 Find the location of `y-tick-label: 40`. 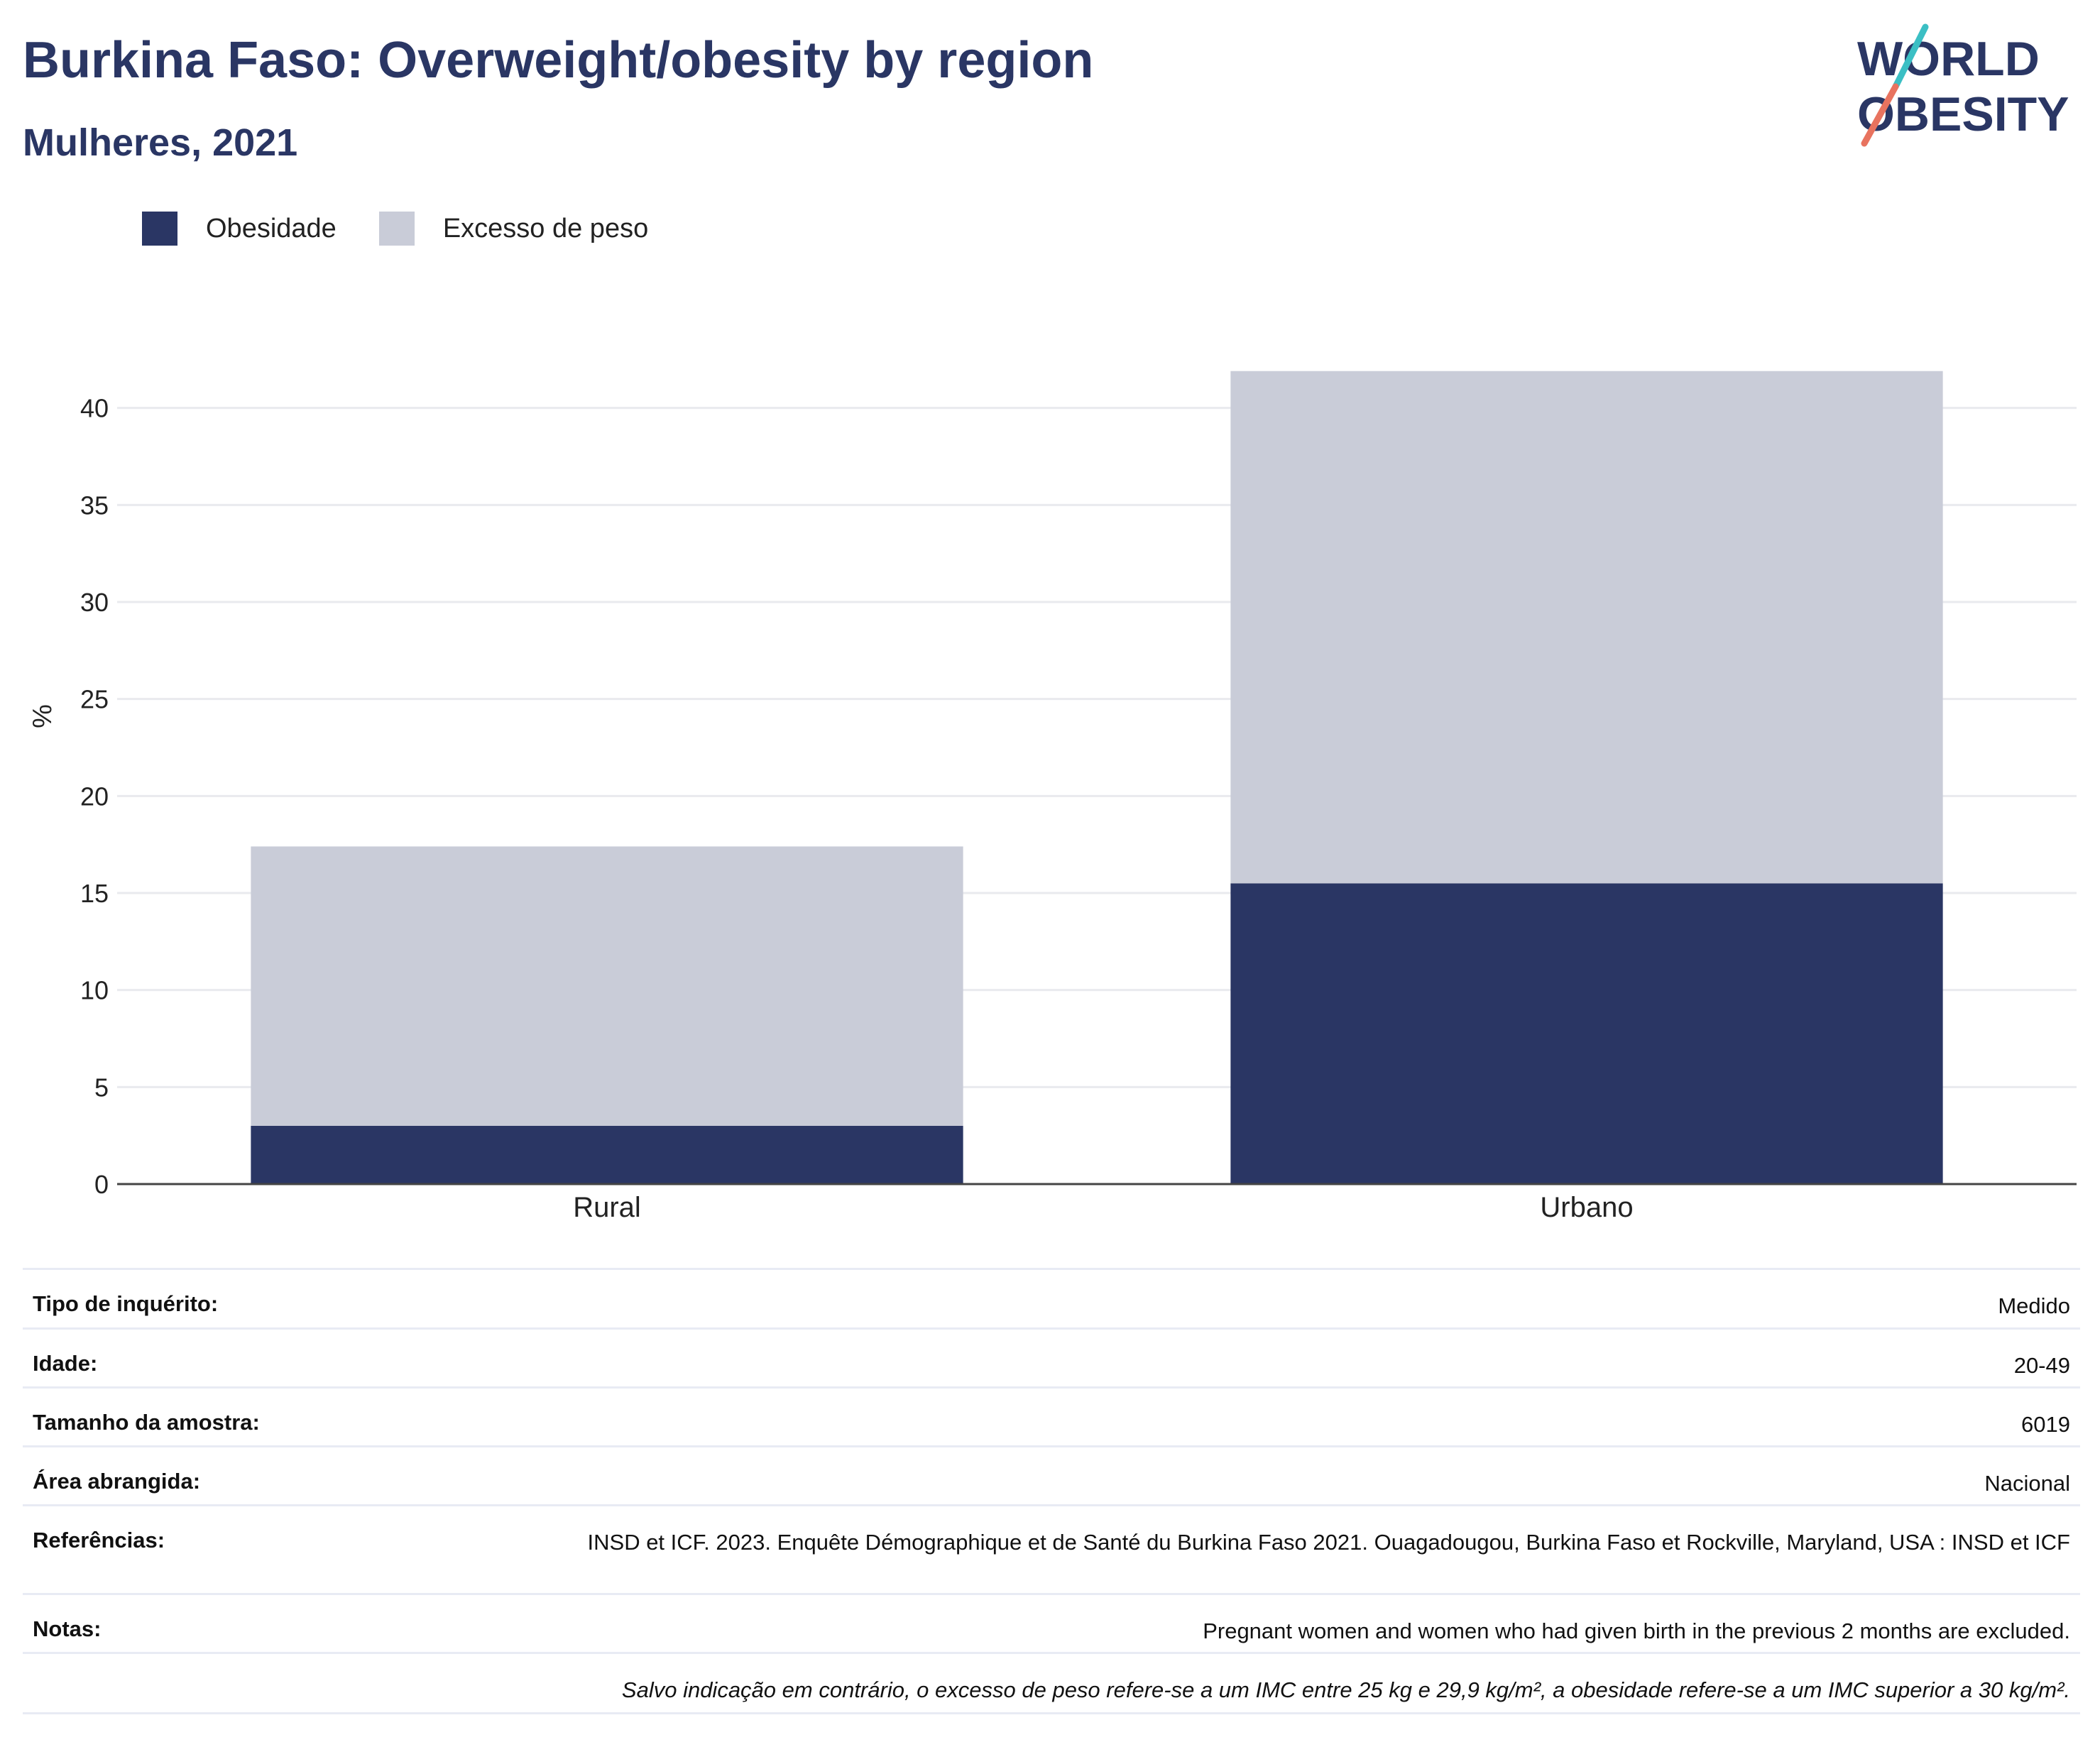

y-tick-label: 40 is located at coordinates (94, 408).